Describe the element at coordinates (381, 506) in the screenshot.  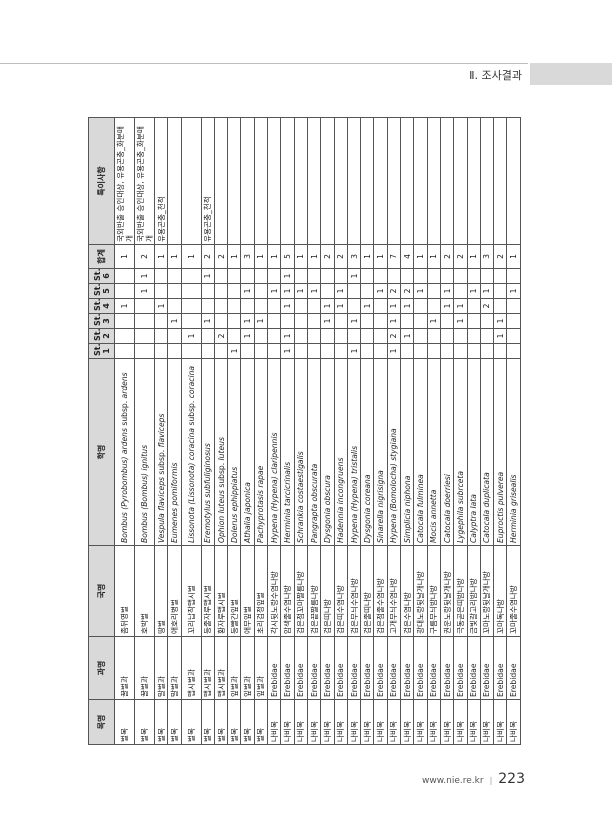
I see `scientific-name: Sinarella nigrisigna` at that location.